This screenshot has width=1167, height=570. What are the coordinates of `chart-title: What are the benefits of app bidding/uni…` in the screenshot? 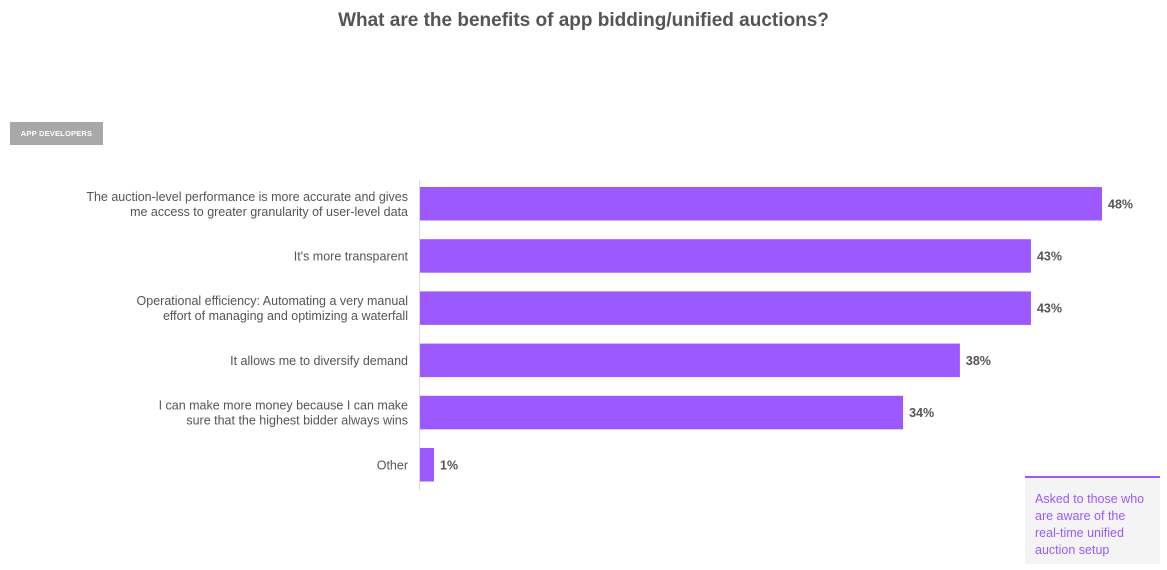 It's located at (583, 20).